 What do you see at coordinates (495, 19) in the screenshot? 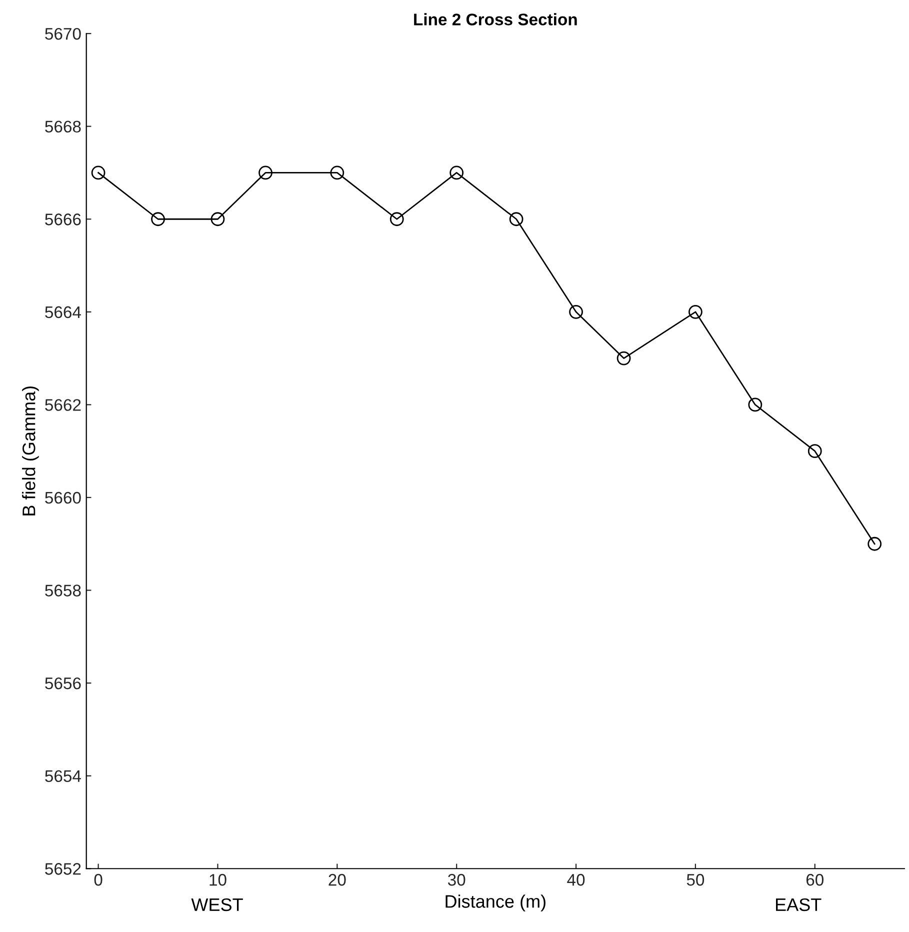
I see `chart-title: Line 2 Cross Section` at bounding box center [495, 19].